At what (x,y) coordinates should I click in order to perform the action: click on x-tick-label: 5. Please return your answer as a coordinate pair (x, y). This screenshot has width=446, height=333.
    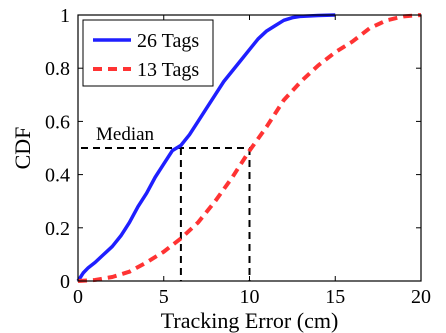
    Looking at the image, I should click on (164, 297).